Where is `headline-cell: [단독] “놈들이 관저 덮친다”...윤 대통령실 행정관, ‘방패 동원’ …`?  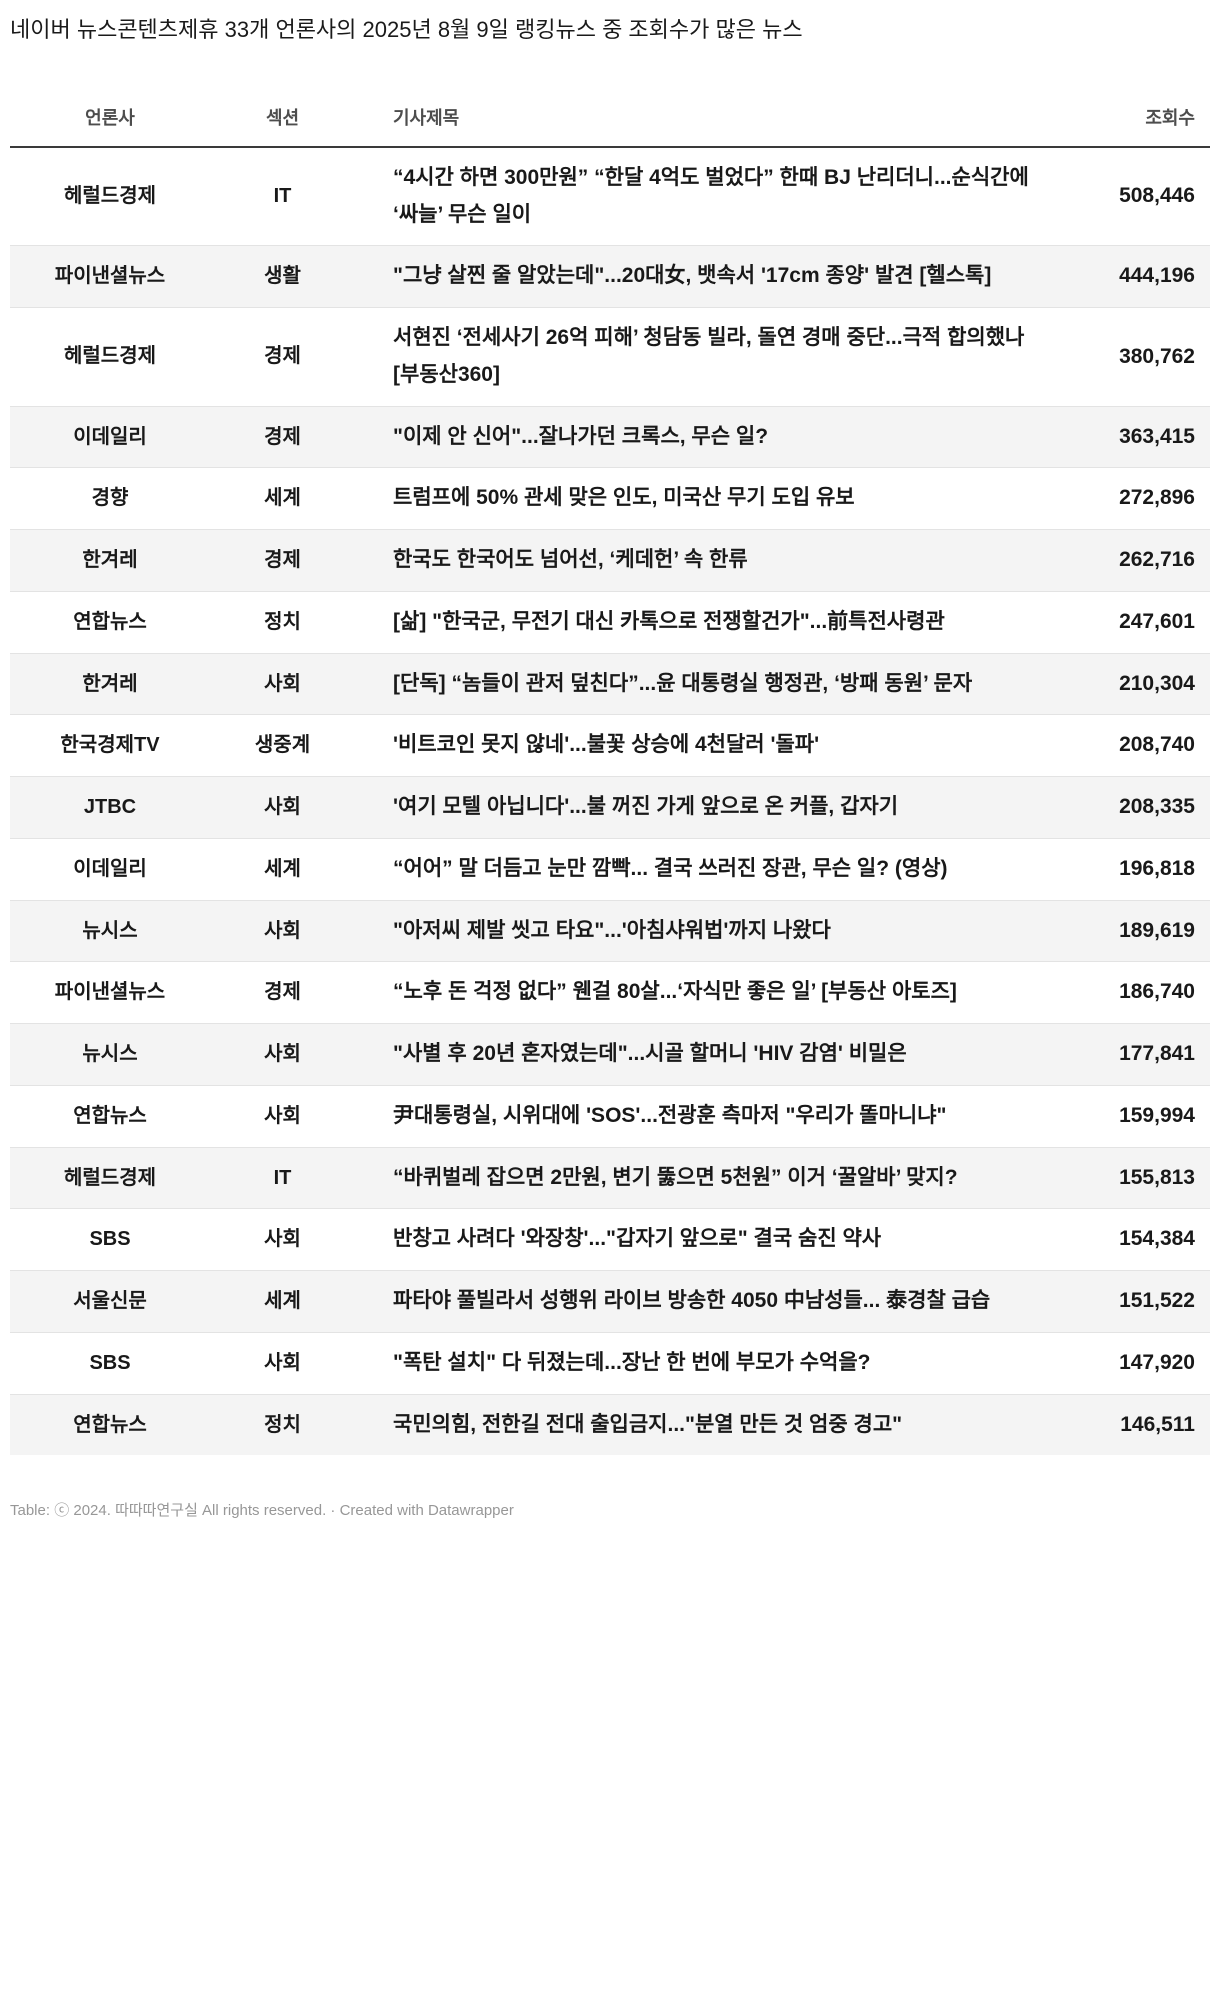 headline-cell: [단독] “놈들이 관저 덮친다”...윤 대통령실 행정관, ‘방패 동원’ … is located at coordinates (712, 683).